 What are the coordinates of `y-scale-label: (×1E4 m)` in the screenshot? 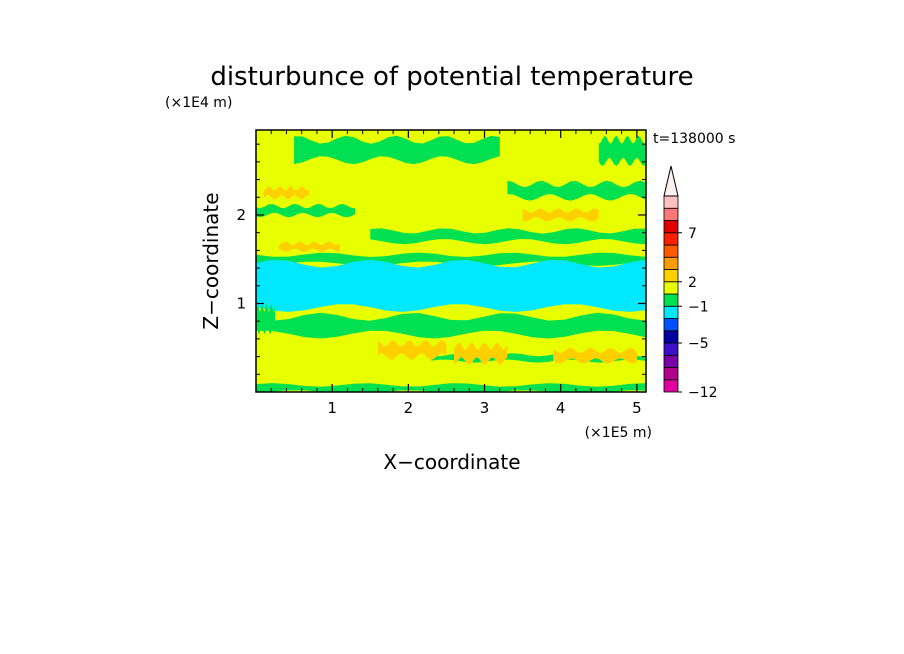 It's located at (198, 103).